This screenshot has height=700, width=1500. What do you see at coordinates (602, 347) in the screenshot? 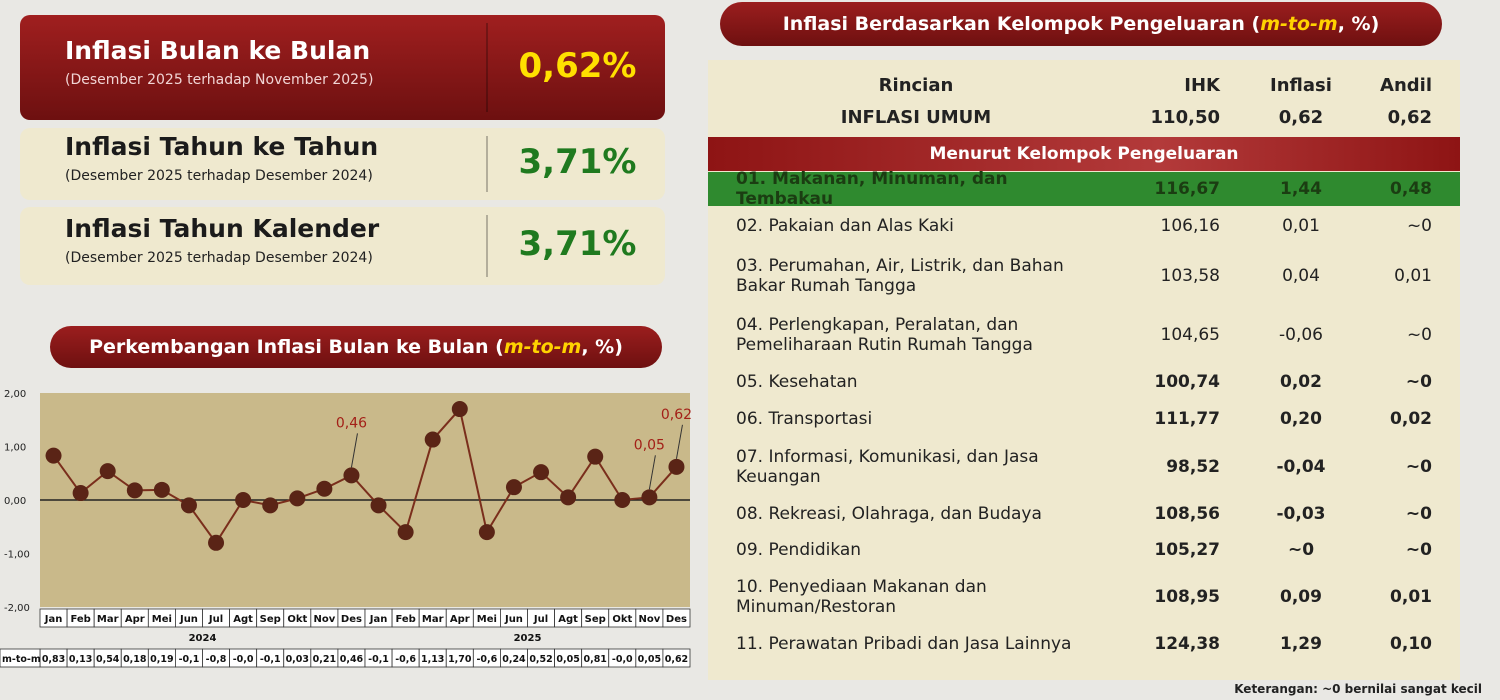
I see `chart-title-part: , %)` at bounding box center [602, 347].